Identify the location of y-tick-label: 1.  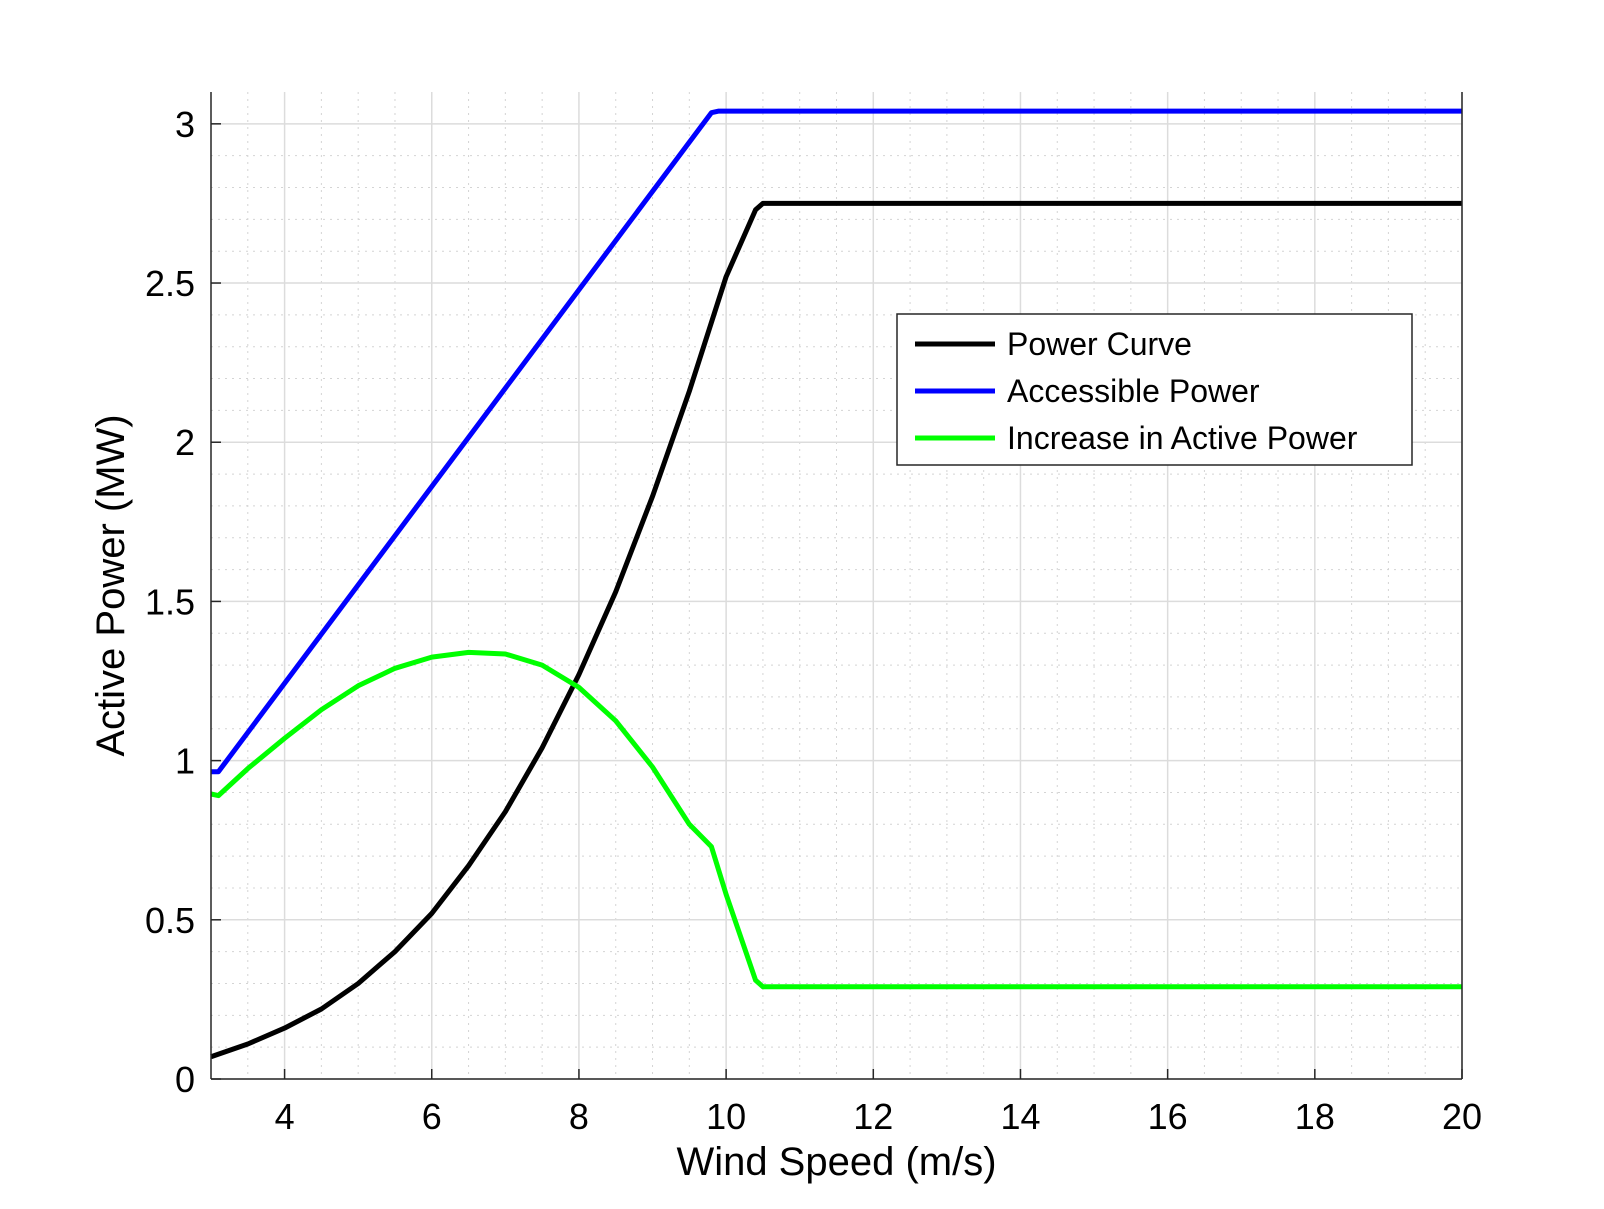
(185, 761).